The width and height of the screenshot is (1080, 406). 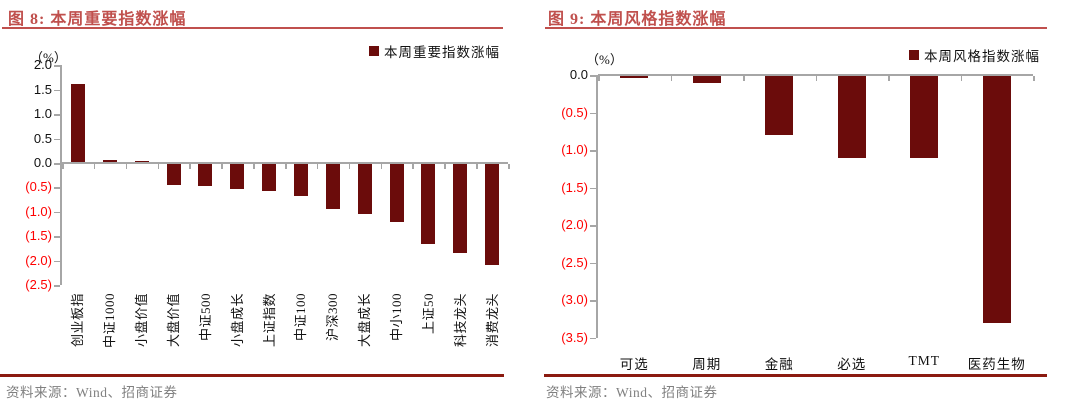 What do you see at coordinates (851, 116) in the screenshot?
I see `bar-必选` at bounding box center [851, 116].